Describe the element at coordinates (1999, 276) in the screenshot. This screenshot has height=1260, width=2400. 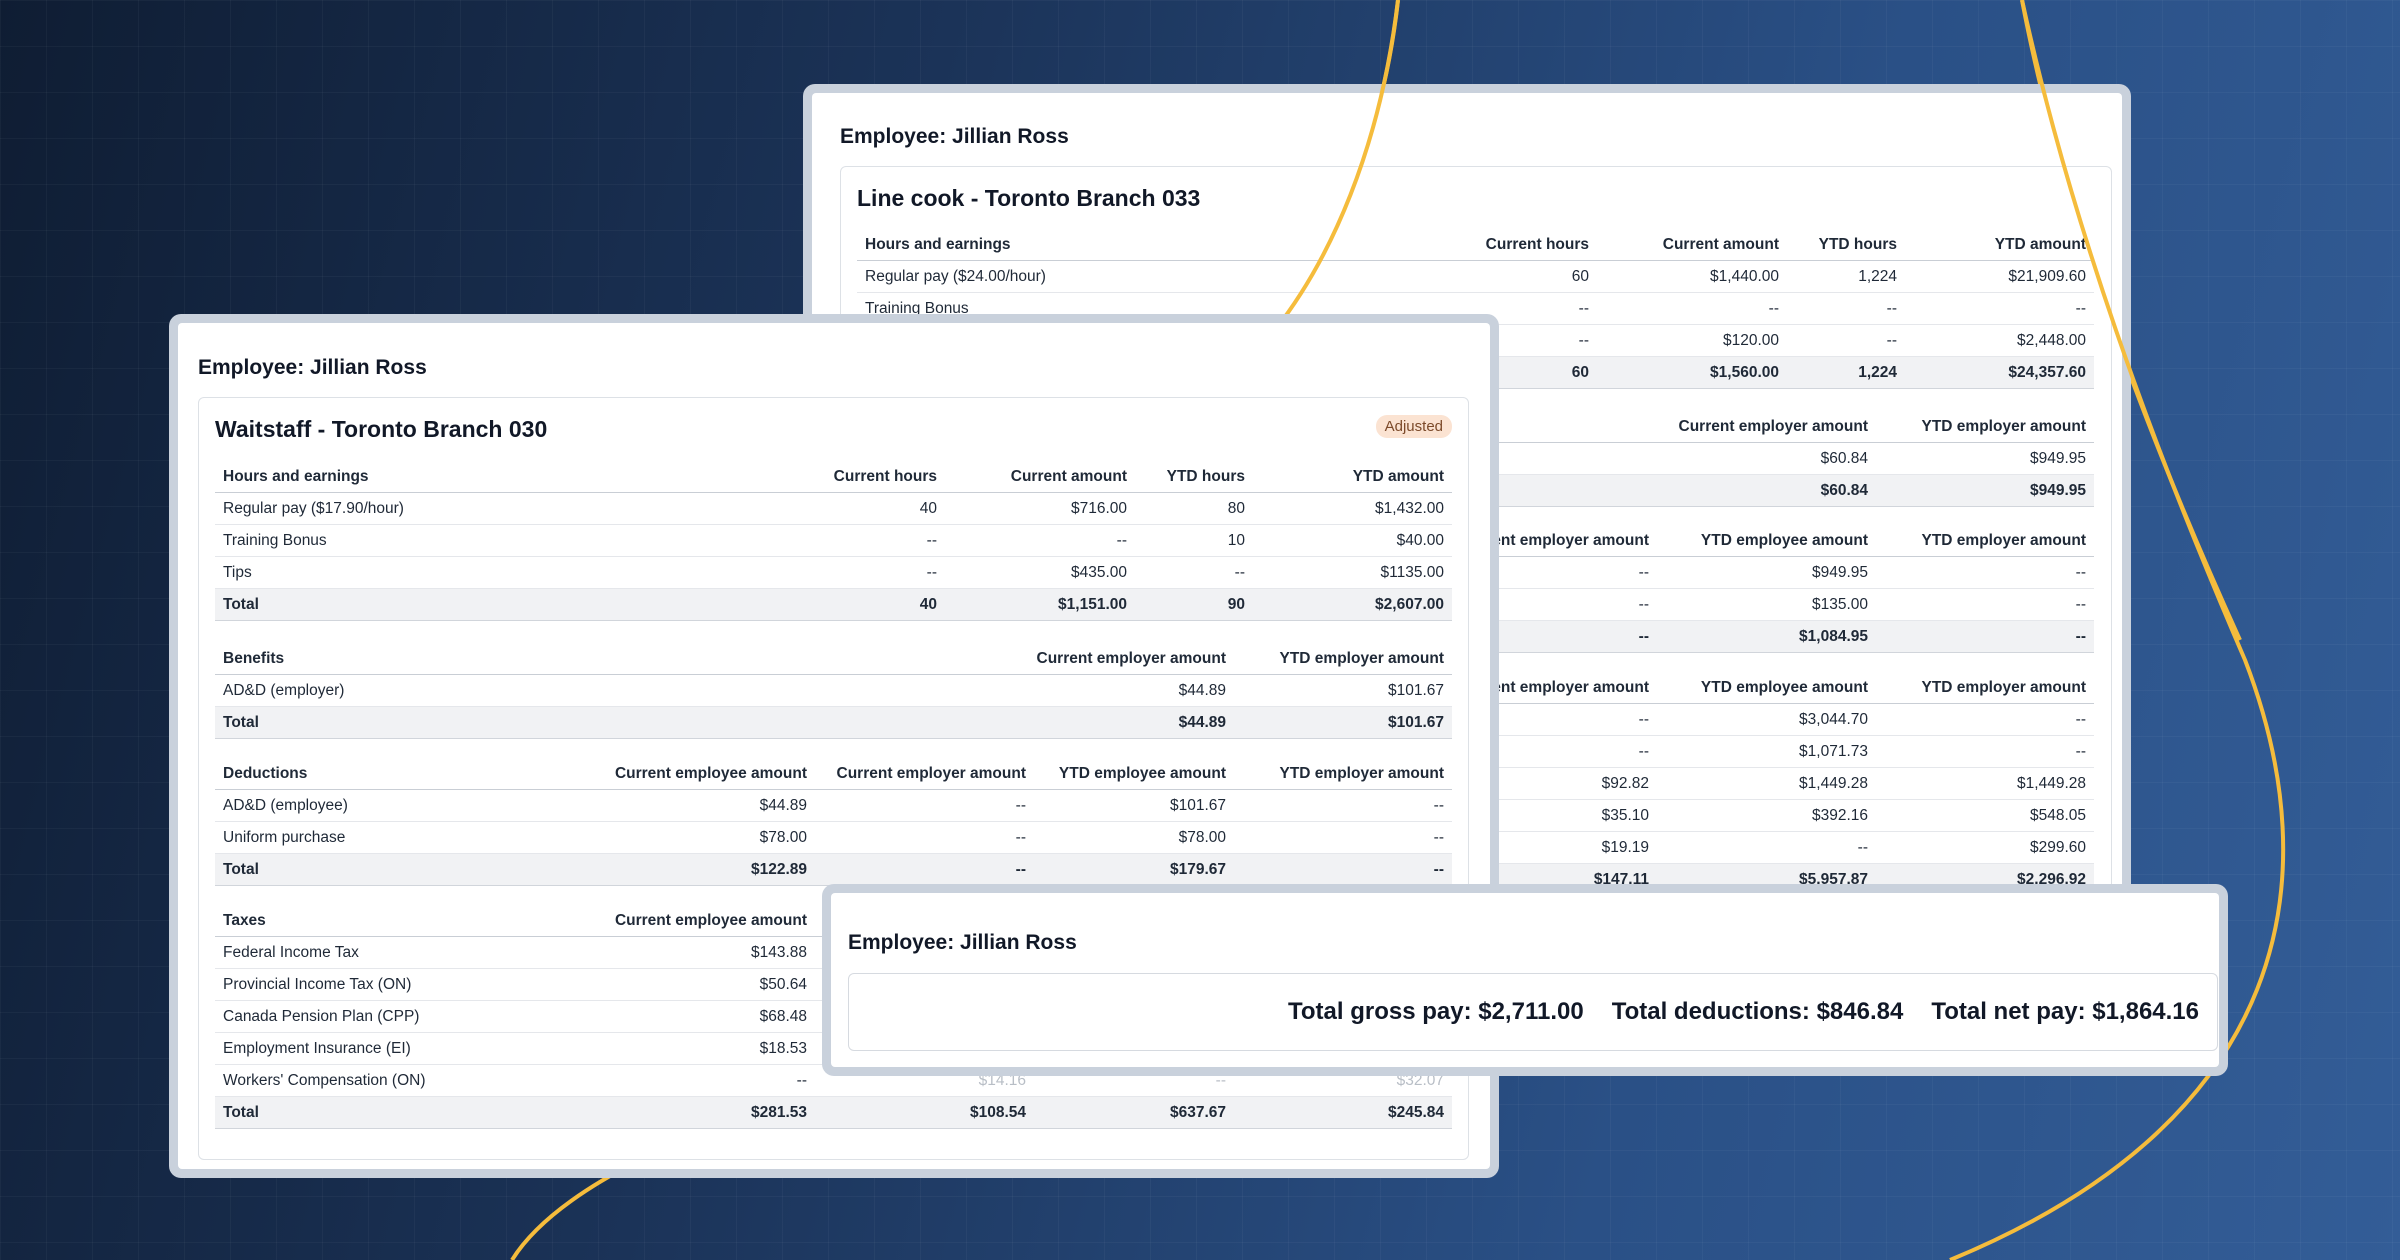
I see `cell: $21,909.60` at that location.